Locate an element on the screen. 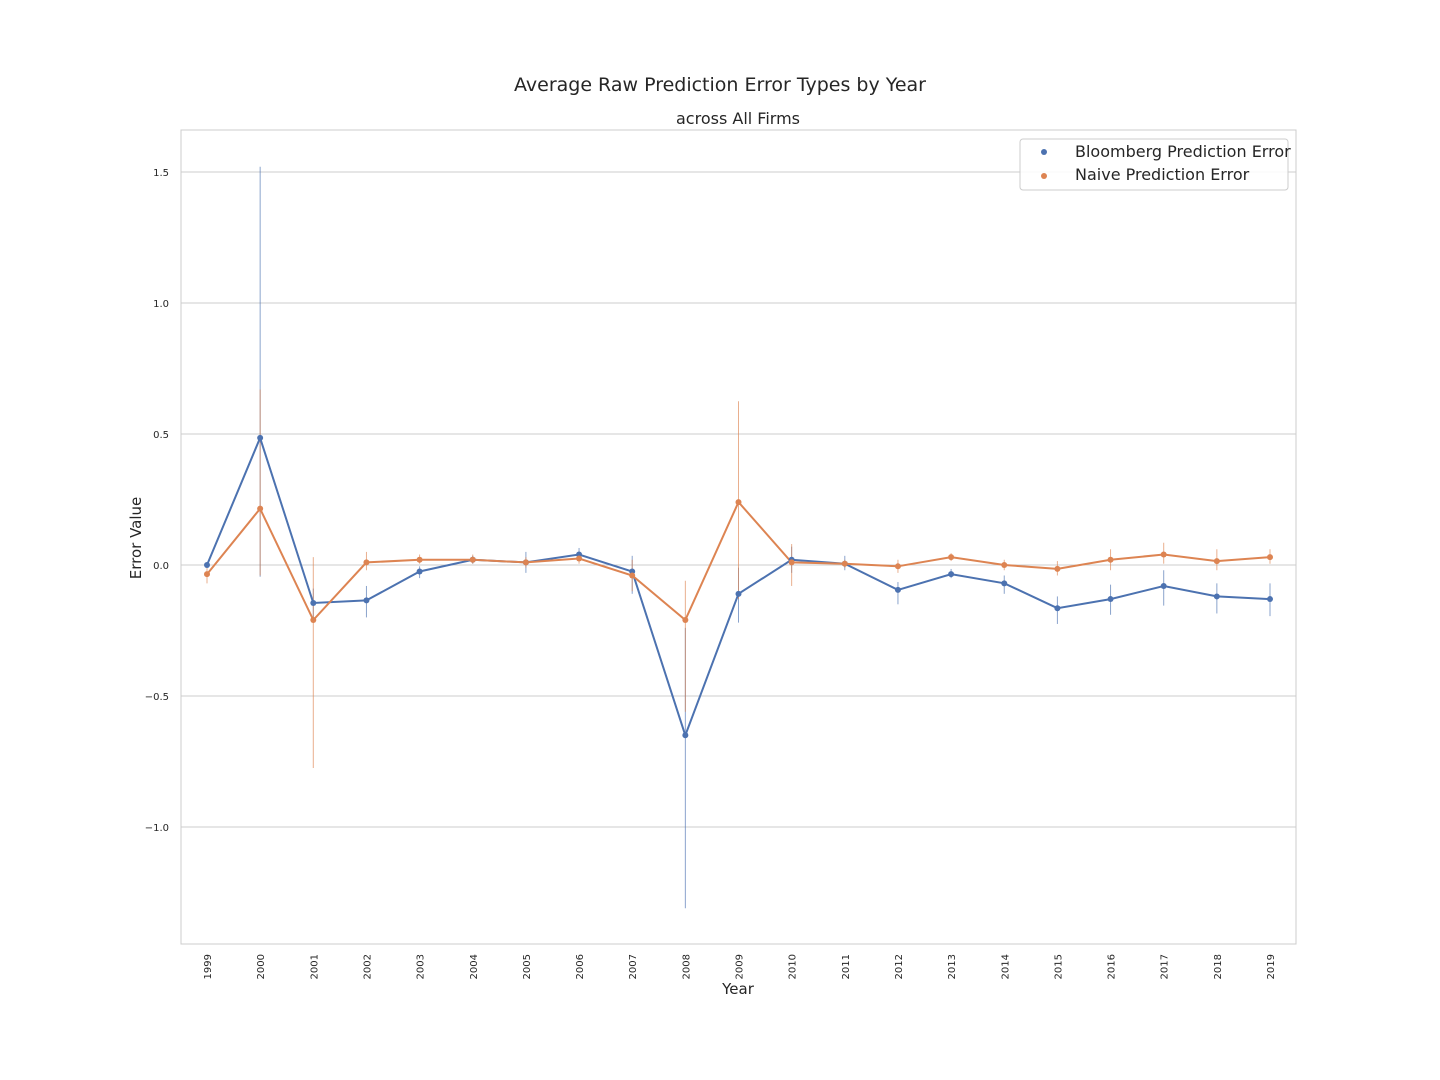 The width and height of the screenshot is (1440, 1080). legend-box is located at coordinates (1154, 164).